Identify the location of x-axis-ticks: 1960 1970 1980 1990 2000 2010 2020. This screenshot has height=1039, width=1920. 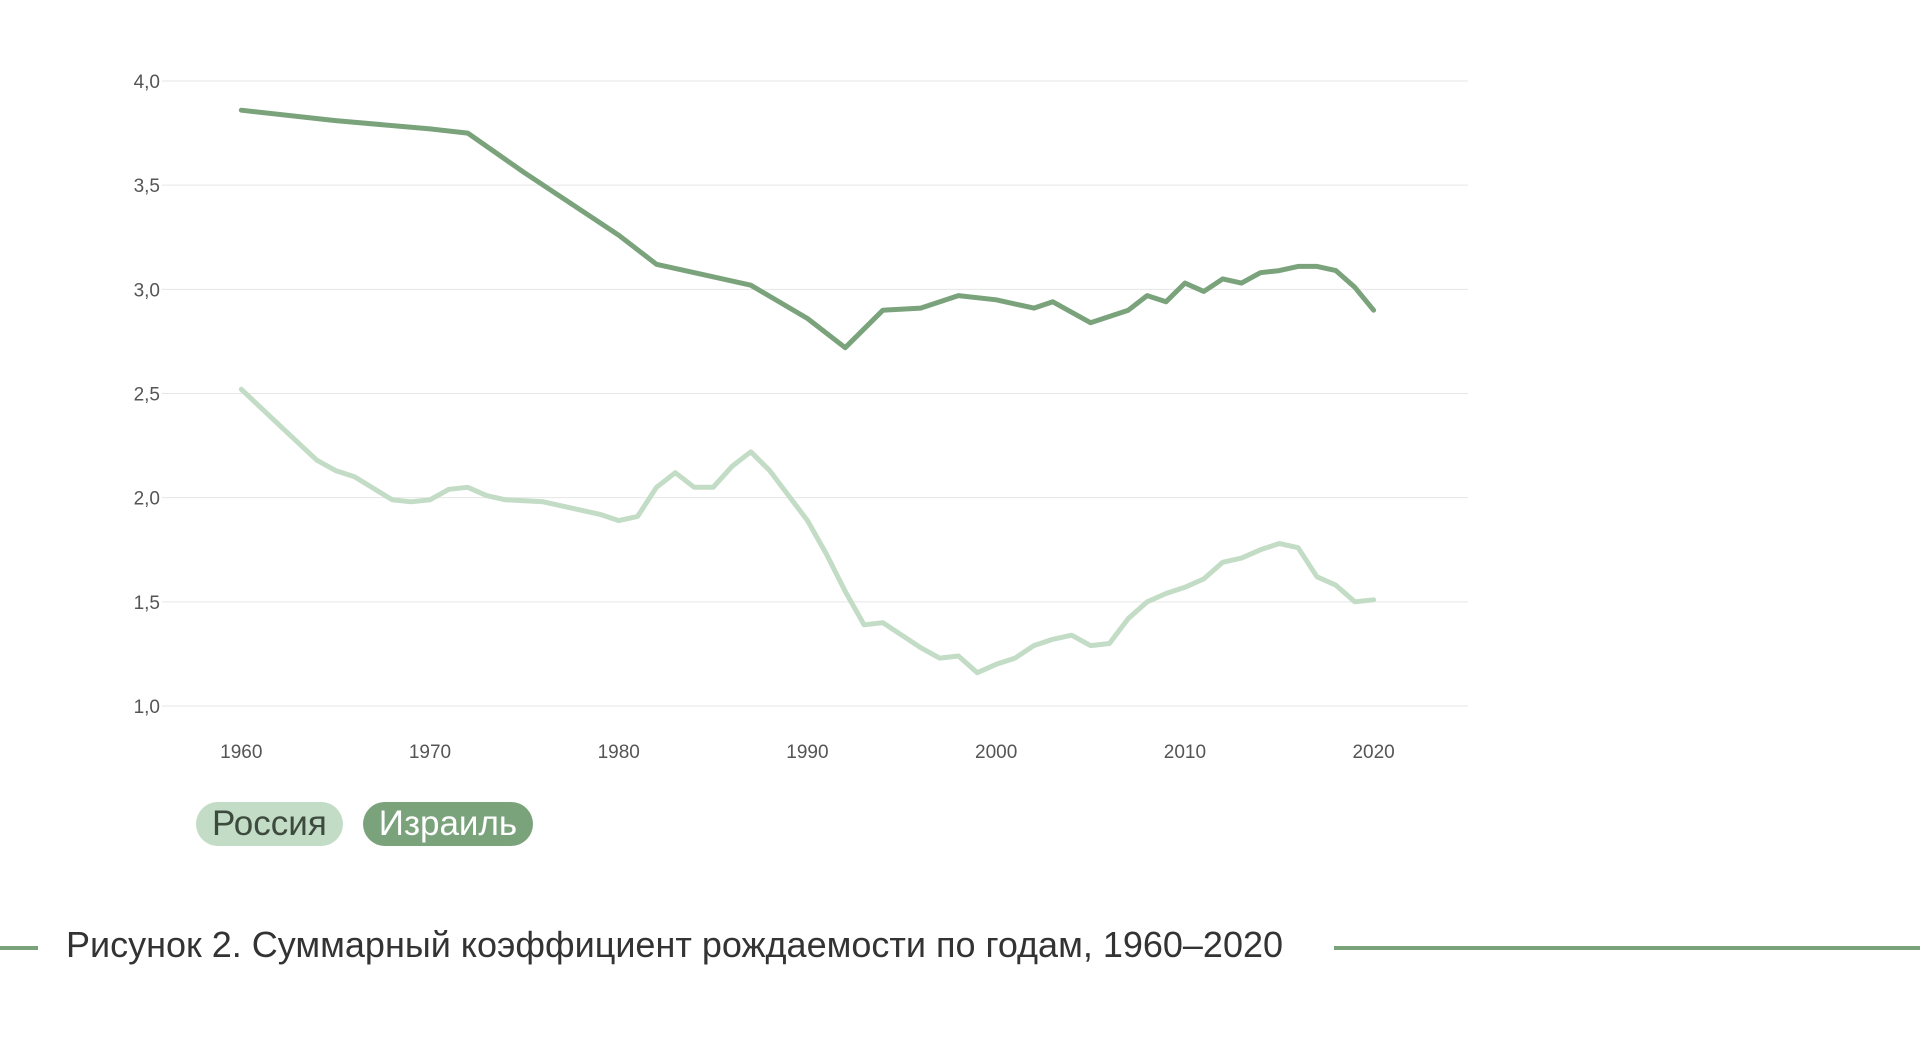
(807, 752).